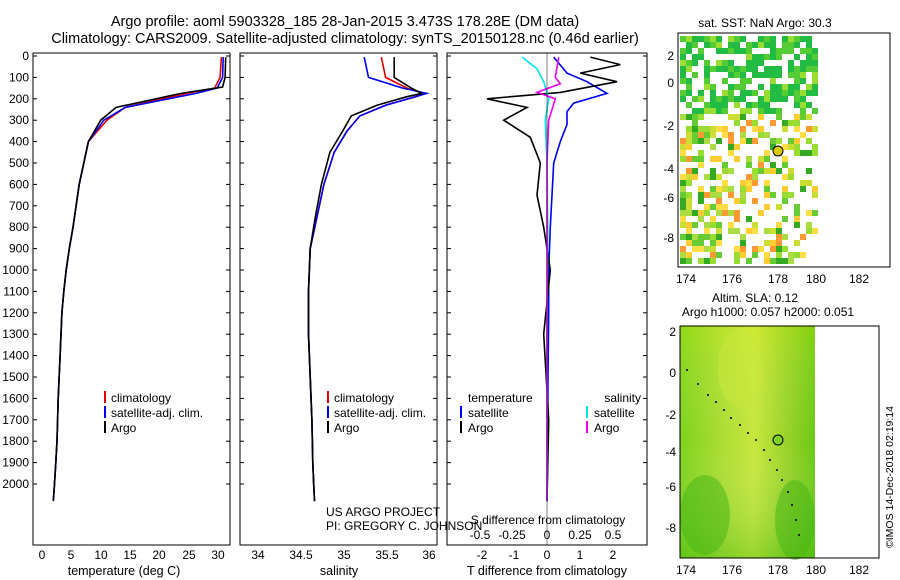 This screenshot has width=900, height=580. What do you see at coordinates (328, 427) in the screenshot?
I see `legend-swatch-argo` at bounding box center [328, 427].